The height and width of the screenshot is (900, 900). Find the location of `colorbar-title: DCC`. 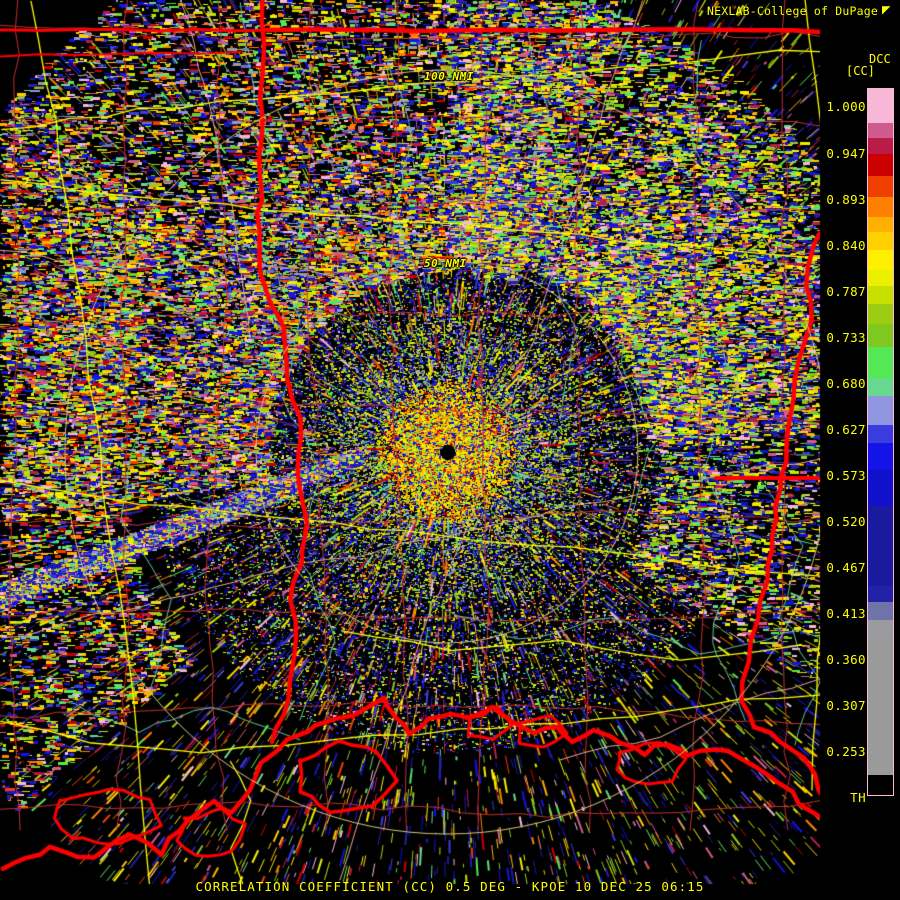

colorbar-title: DCC is located at coordinates (880, 59).